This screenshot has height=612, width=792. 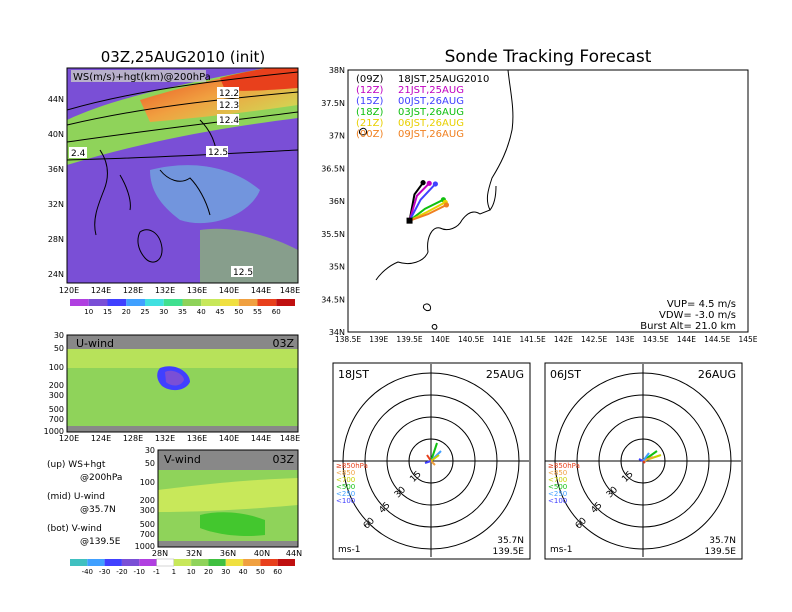 I want to click on map-lat-labels: 44N 40N 36N 32N 28N 24N, so click(x=56, y=187).